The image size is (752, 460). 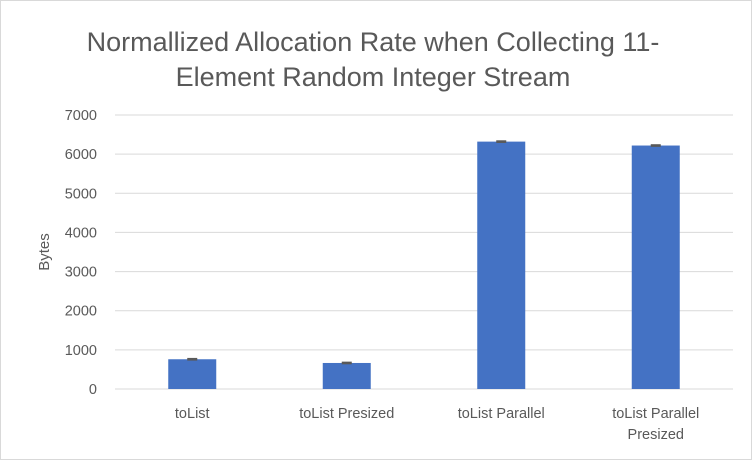 I want to click on y-axis-title-group: Bytes, so click(x=44, y=252).